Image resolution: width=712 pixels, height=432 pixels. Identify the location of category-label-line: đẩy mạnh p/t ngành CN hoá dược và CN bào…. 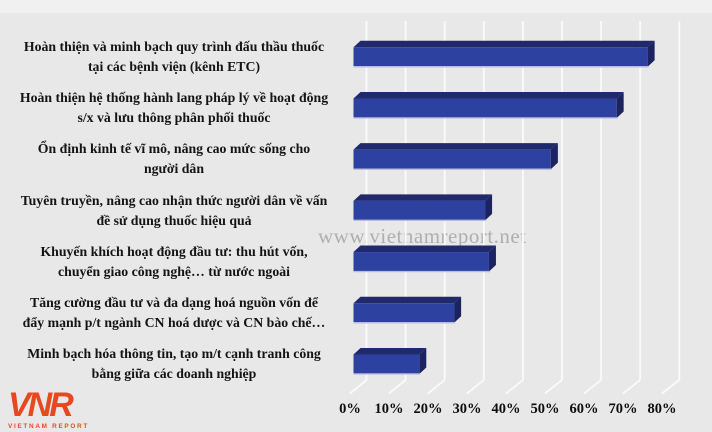
(174, 322).